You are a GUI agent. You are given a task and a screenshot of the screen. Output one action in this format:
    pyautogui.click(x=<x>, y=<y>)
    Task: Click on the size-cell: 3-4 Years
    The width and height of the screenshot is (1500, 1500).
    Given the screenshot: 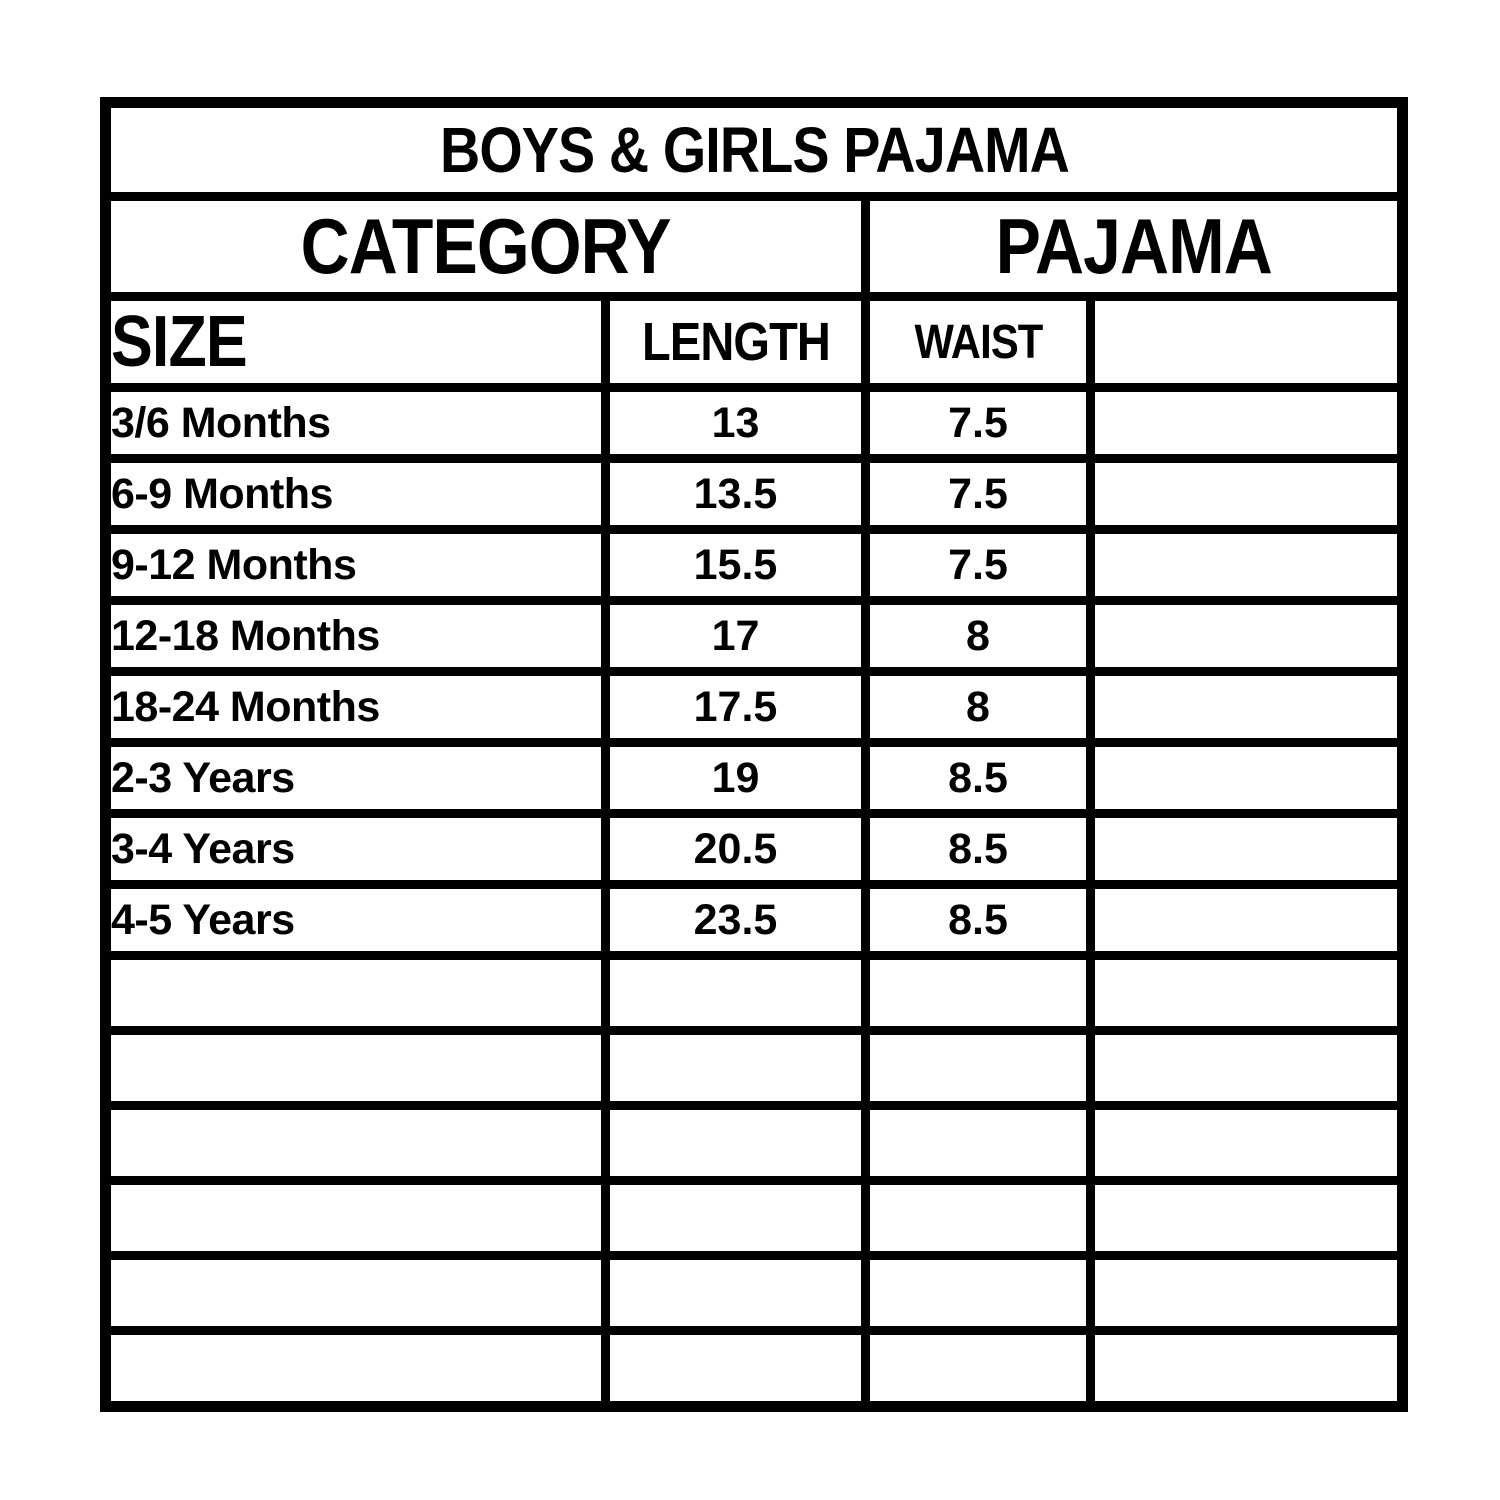 What is the action you would take?
    pyautogui.click(x=355, y=849)
    